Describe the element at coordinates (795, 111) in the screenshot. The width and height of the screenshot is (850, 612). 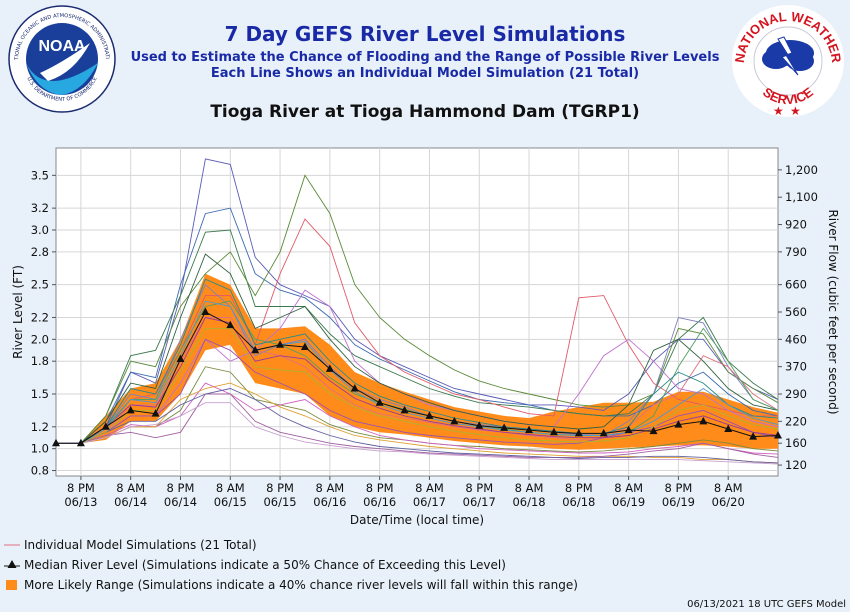
I see `nws-star-right-icon: ★` at that location.